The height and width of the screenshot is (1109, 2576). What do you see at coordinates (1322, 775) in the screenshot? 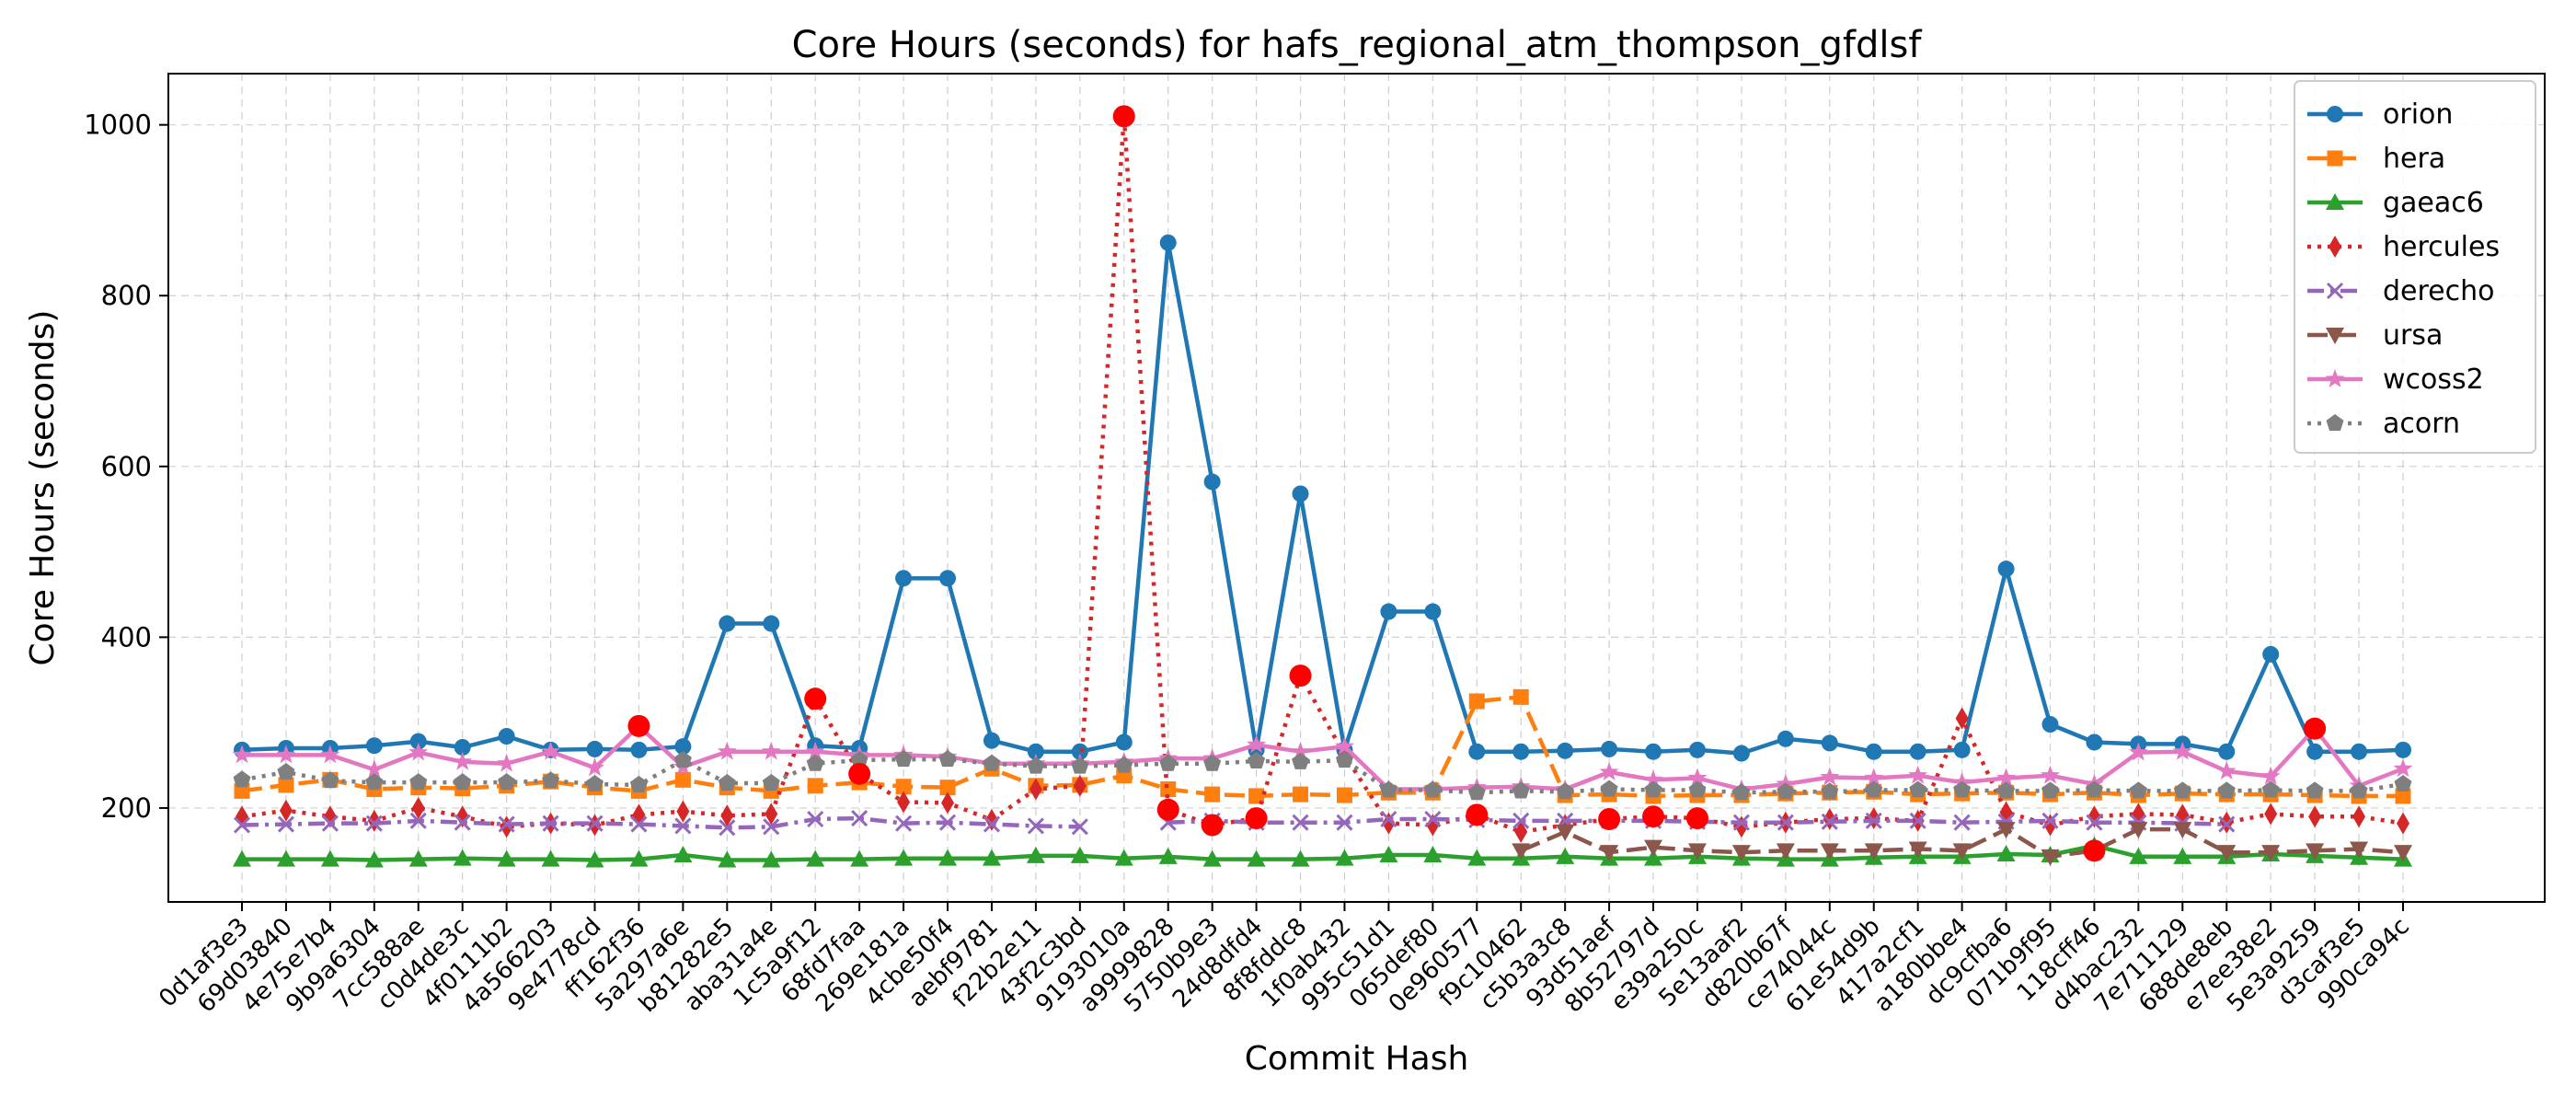
I see `series-acorn` at bounding box center [1322, 775].